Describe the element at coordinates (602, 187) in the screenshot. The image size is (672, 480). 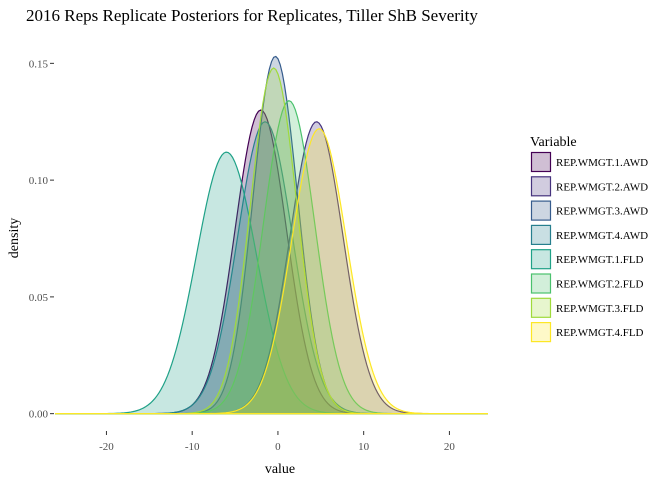
I see `legend-label: REP.WMGT.2.AWD` at that location.